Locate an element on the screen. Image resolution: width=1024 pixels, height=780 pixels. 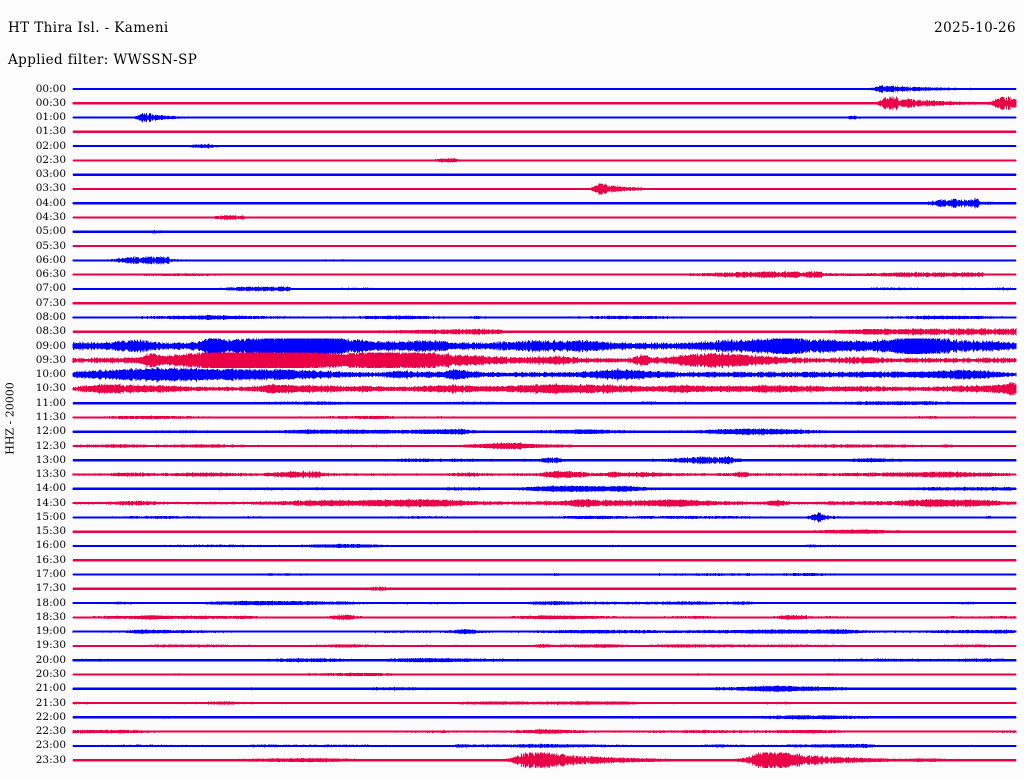
page-title: HT Thira Isl. - Kameni is located at coordinates (88, 28).